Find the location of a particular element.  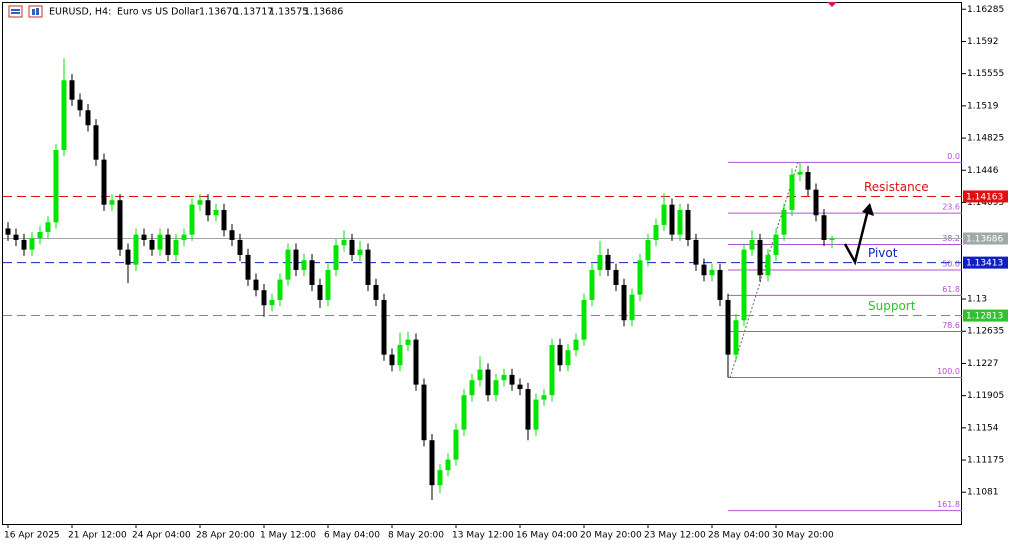

quote-open: 1.13670 is located at coordinates (218, 12).